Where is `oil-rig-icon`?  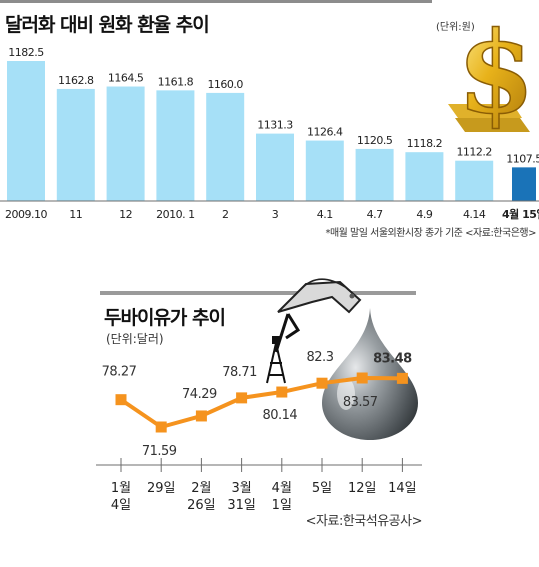
oil-rig-icon is located at coordinates (314, 331).